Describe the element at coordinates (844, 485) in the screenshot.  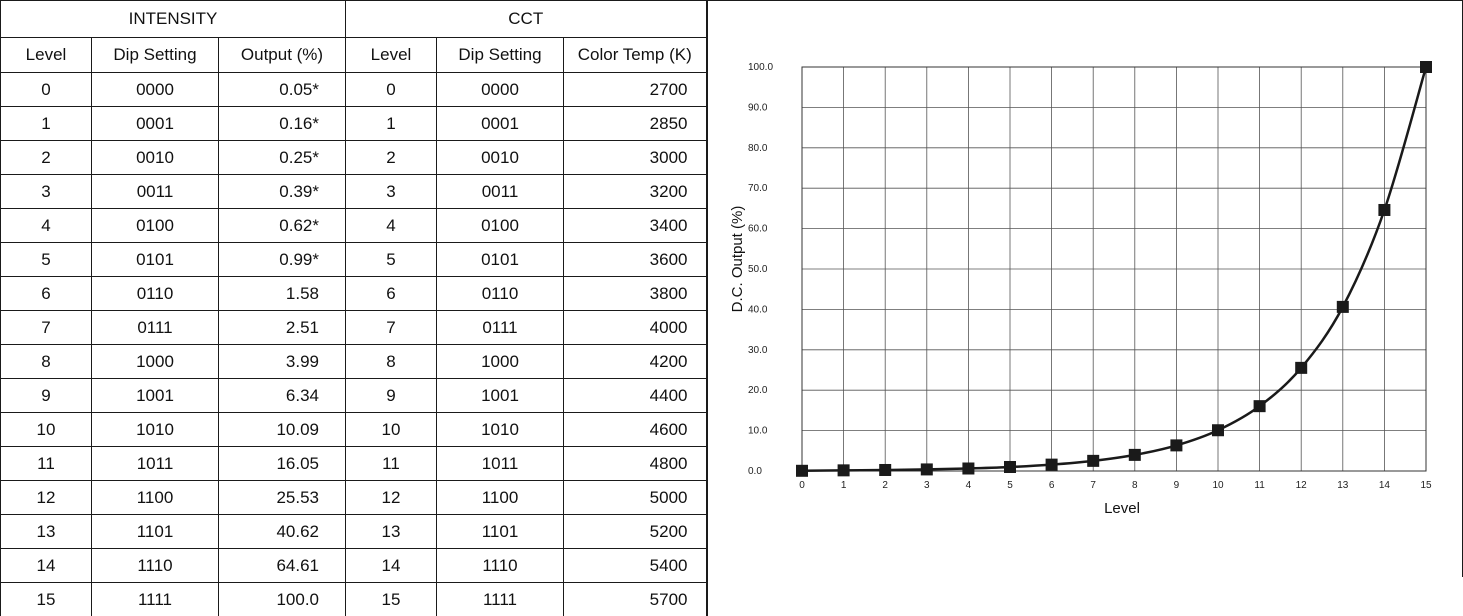
I see `x-tick-label: 1` at that location.